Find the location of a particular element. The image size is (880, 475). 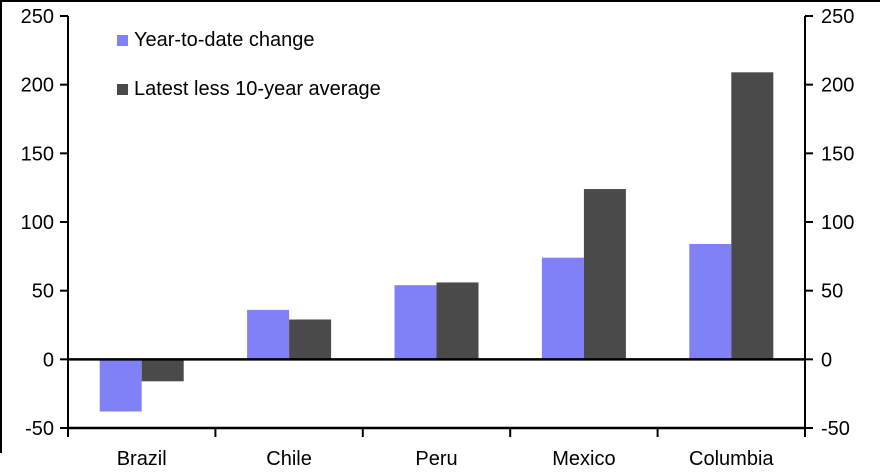

legend-swatch-latest-average-icon is located at coordinates (122, 89).